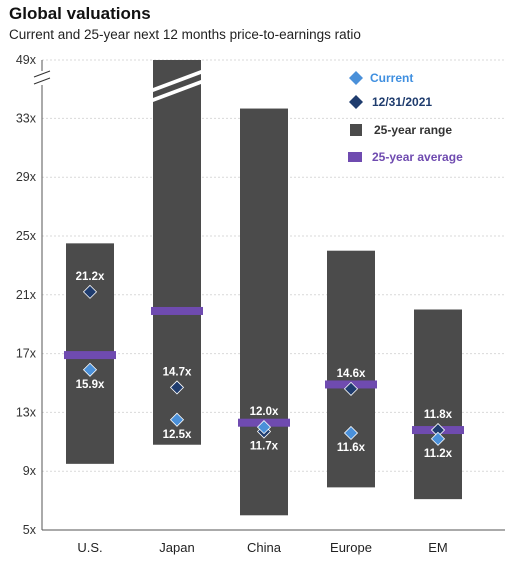 This screenshot has width=514, height=574. Describe the element at coordinates (26, 412) in the screenshot. I see `y-tick-label: 13x` at that location.